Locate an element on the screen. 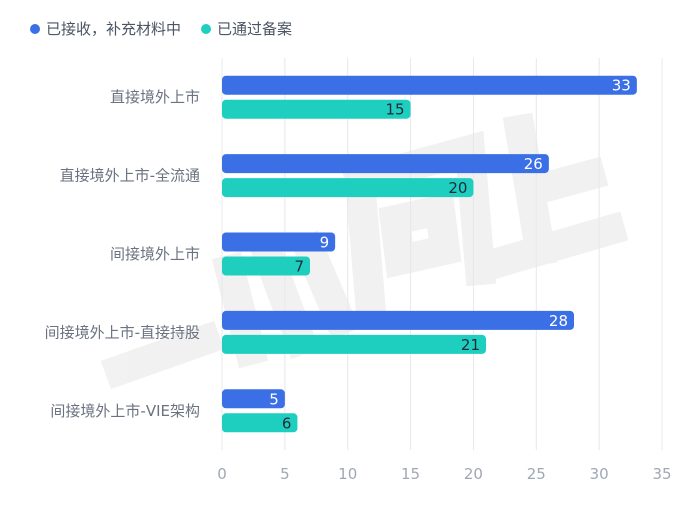 Image resolution: width=700 pixels, height=507 pixels. category-label: 间接境外上市-直接持股 is located at coordinates (122, 332).